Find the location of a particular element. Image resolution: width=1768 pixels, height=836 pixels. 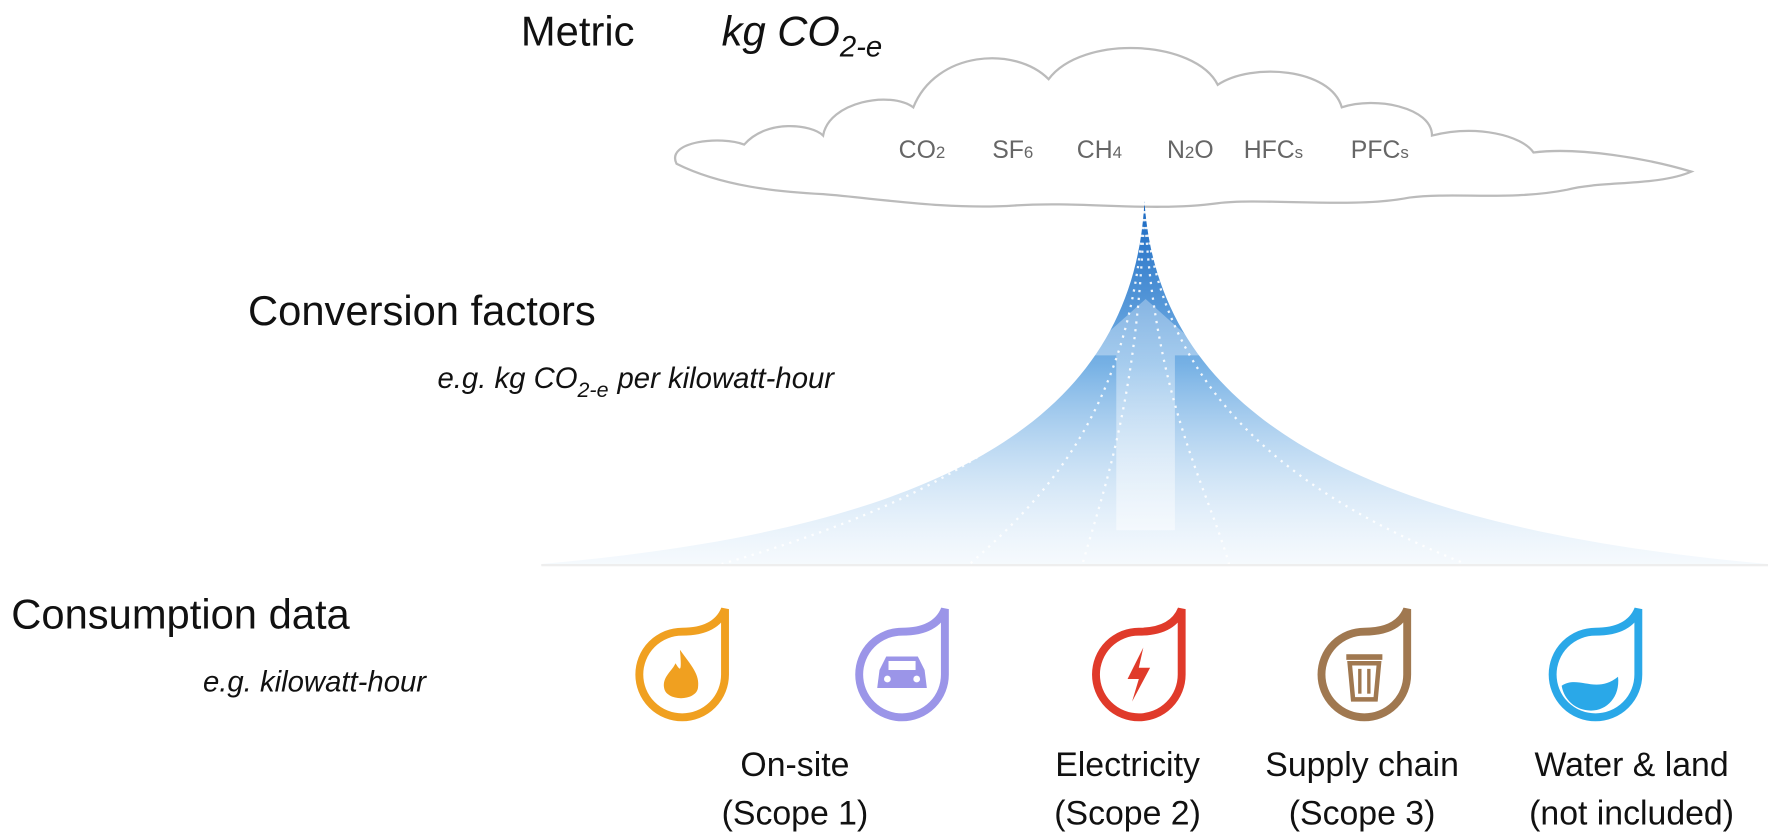

example-sub: 2-e is located at coordinates (593, 390).